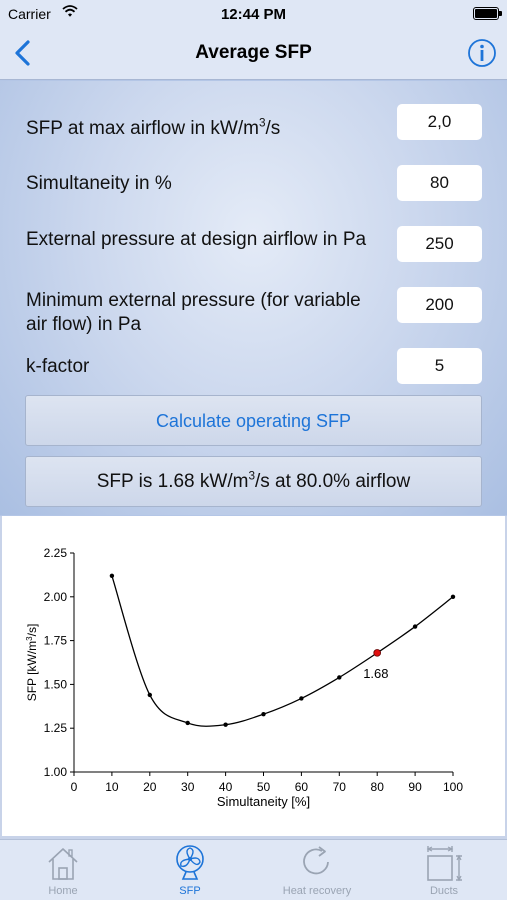 The image size is (507, 900). What do you see at coordinates (56, 684) in the screenshot?
I see `y-tick-label: 1.50` at bounding box center [56, 684].